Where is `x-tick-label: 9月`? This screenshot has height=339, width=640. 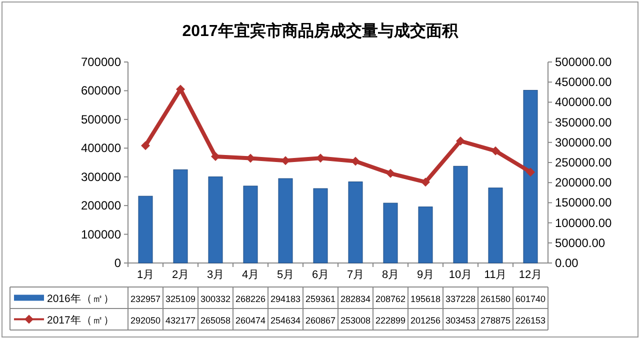
x-tick-label: 9月 is located at coordinates (425, 275).